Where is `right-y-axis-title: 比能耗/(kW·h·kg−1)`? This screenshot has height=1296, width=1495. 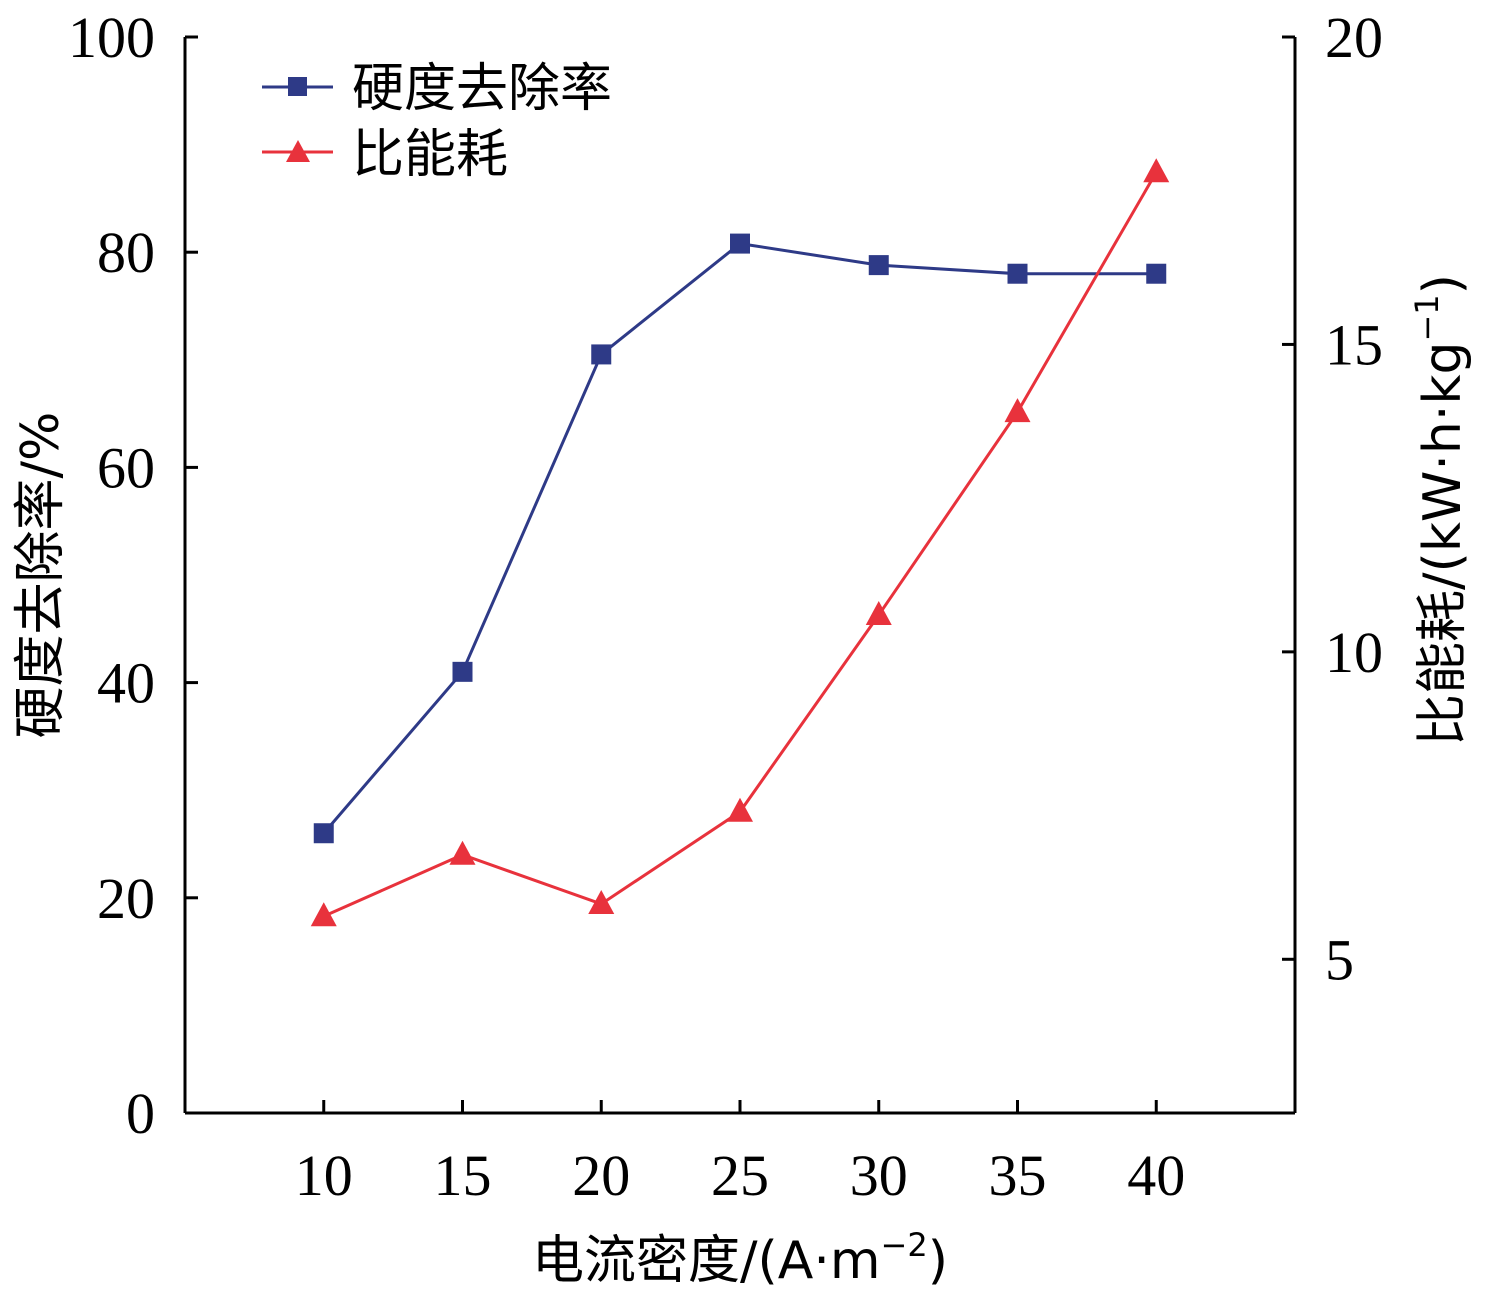
right-y-axis-title: 比能耗/(kW·h·kg−1) is located at coordinates (1440, 510).